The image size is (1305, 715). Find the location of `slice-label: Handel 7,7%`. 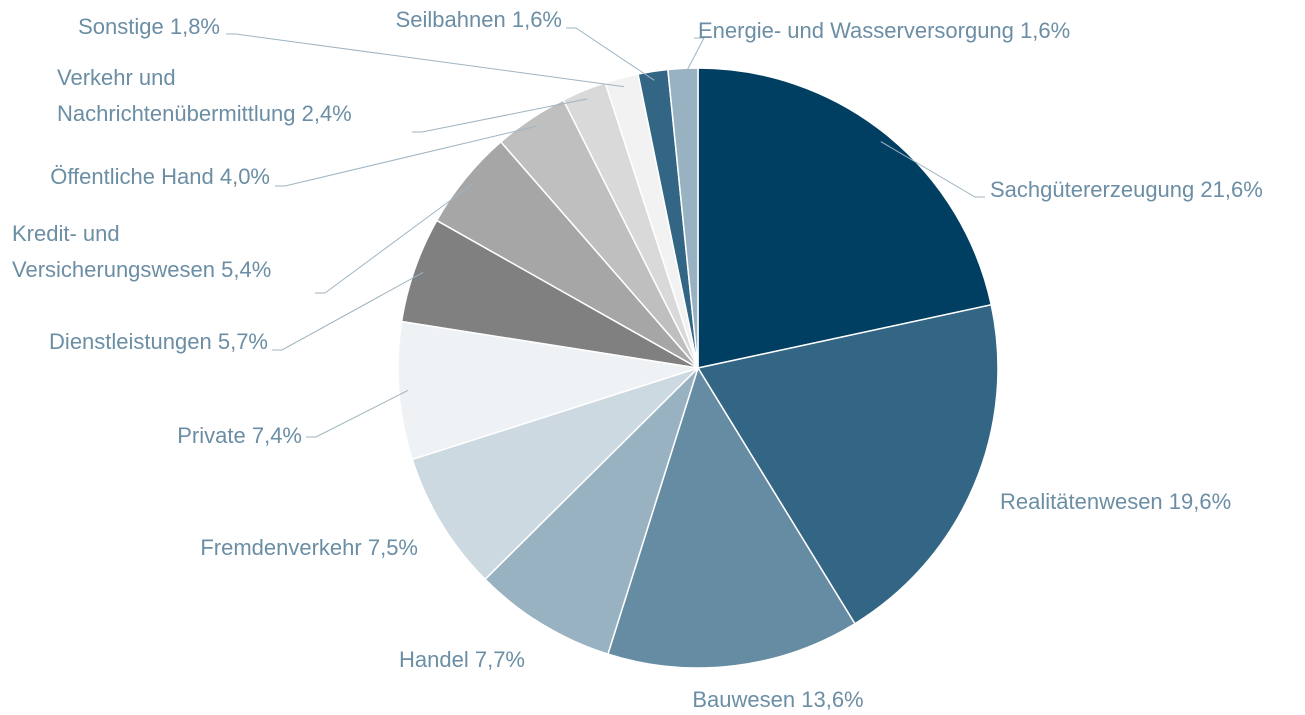

slice-label: Handel 7,7% is located at coordinates (462, 660).